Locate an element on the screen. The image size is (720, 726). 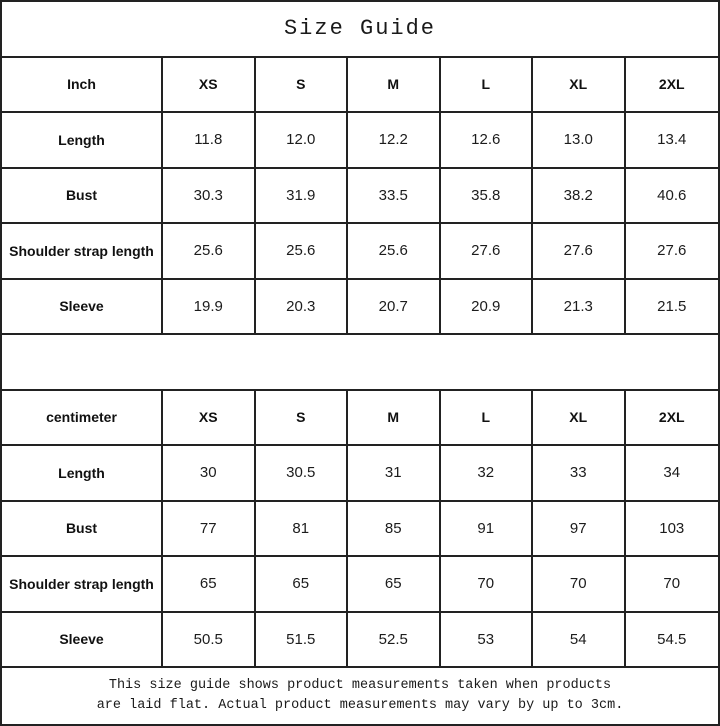
value-cell: 19.9 is located at coordinates (209, 307).